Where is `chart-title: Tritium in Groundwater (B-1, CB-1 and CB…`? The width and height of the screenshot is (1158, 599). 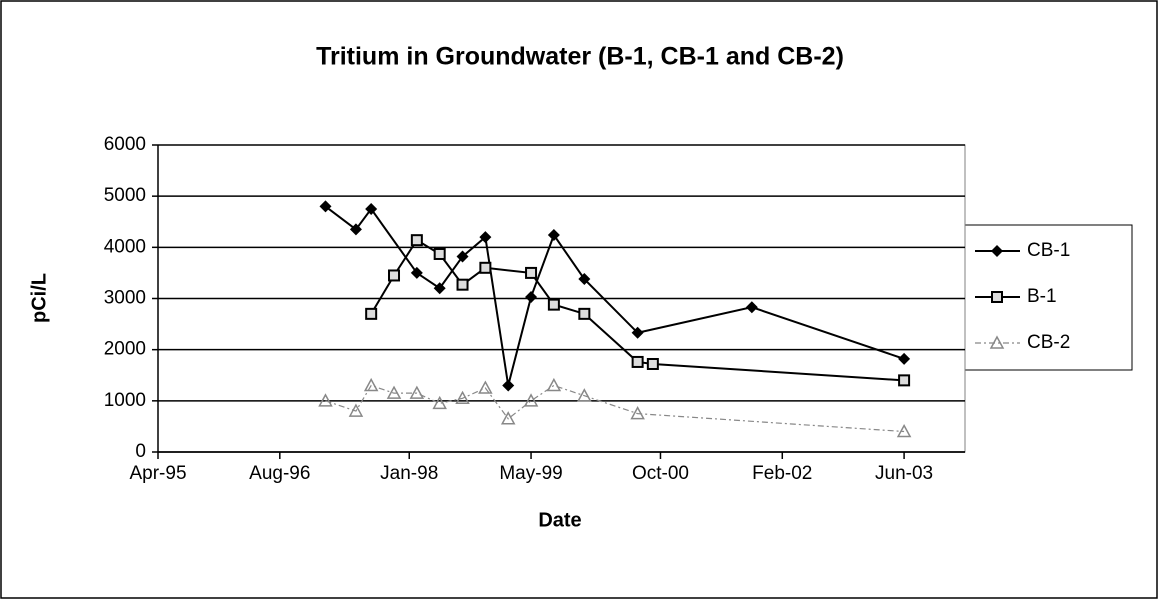
chart-title: Tritium in Groundwater (B-1, CB-1 and CB… is located at coordinates (580, 57).